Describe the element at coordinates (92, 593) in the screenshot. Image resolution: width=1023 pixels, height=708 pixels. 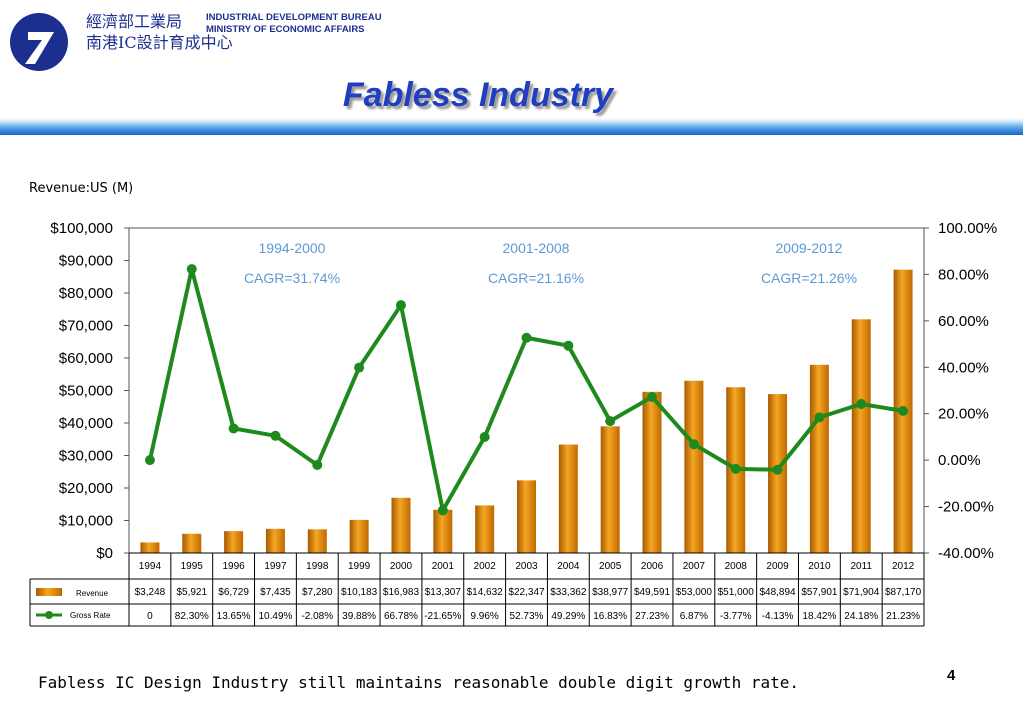
I see `revenue-legend-label: Revenue` at that location.